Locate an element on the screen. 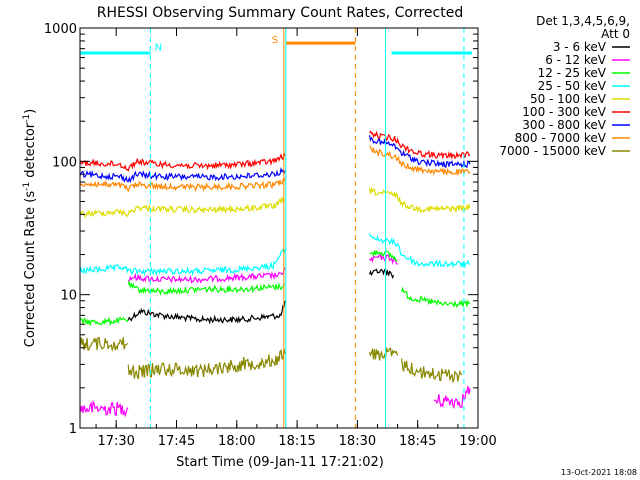  x-tick-label-0: 17:30 is located at coordinates (115, 441).